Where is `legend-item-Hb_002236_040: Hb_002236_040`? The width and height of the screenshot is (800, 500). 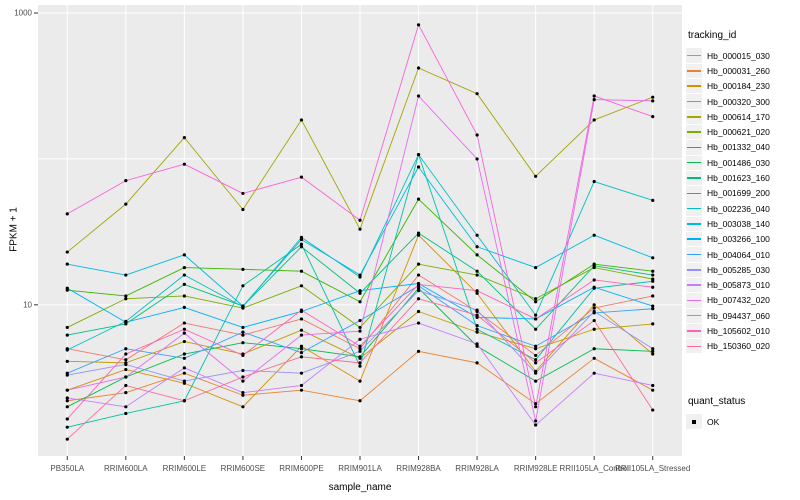 legend-item-Hb_002236_040: Hb_002236_040 is located at coordinates (742, 208).